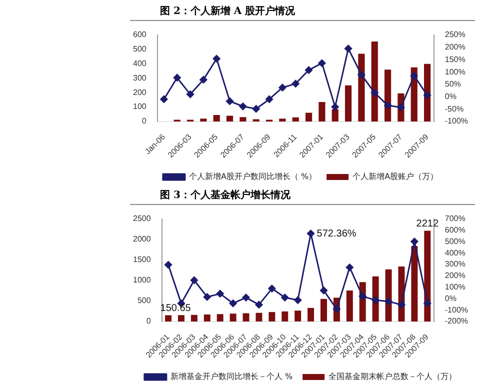  What do you see at coordinates (454, 109) in the screenshot?
I see `y2-tick-label: -50%` at bounding box center [454, 109].